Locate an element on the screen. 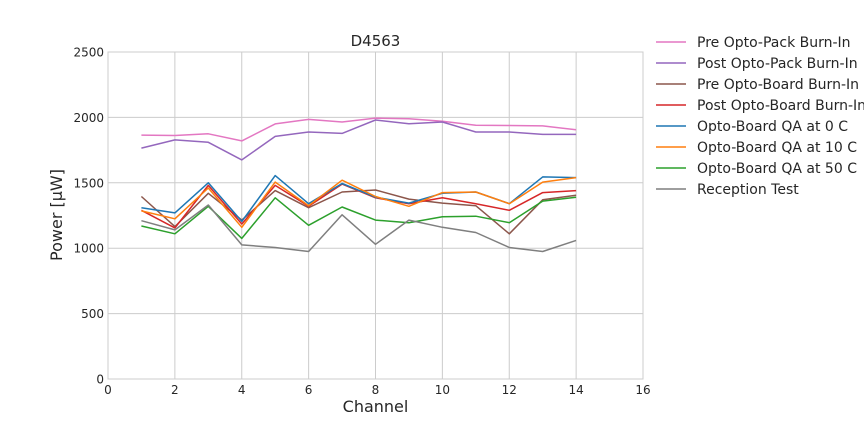  x-tick-label: 12 is located at coordinates (509, 390).